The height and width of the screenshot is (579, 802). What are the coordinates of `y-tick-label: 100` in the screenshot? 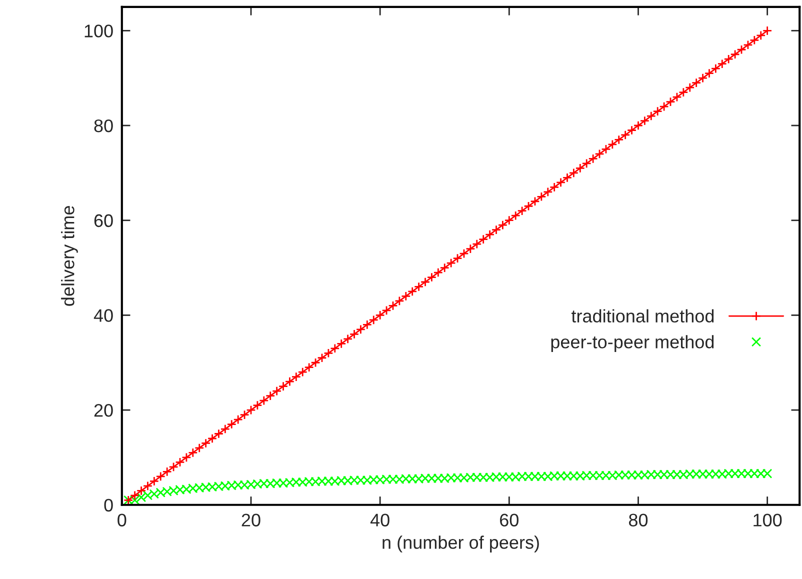 It's located at (98, 31).